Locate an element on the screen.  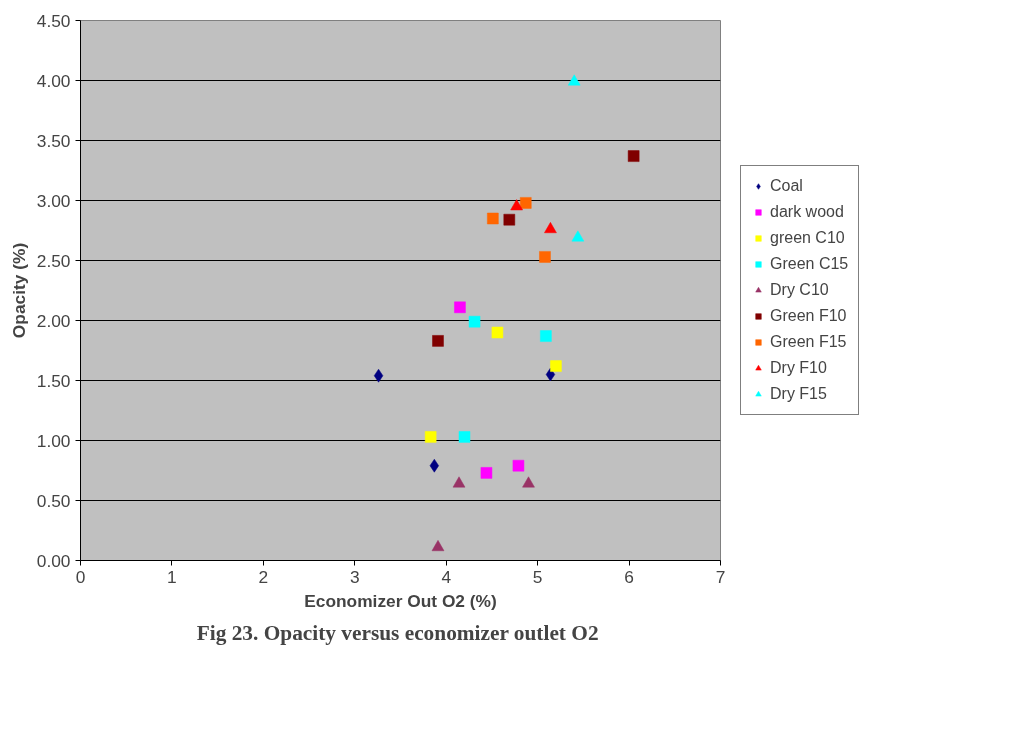
legend-label: green C10 is located at coordinates (807, 238).